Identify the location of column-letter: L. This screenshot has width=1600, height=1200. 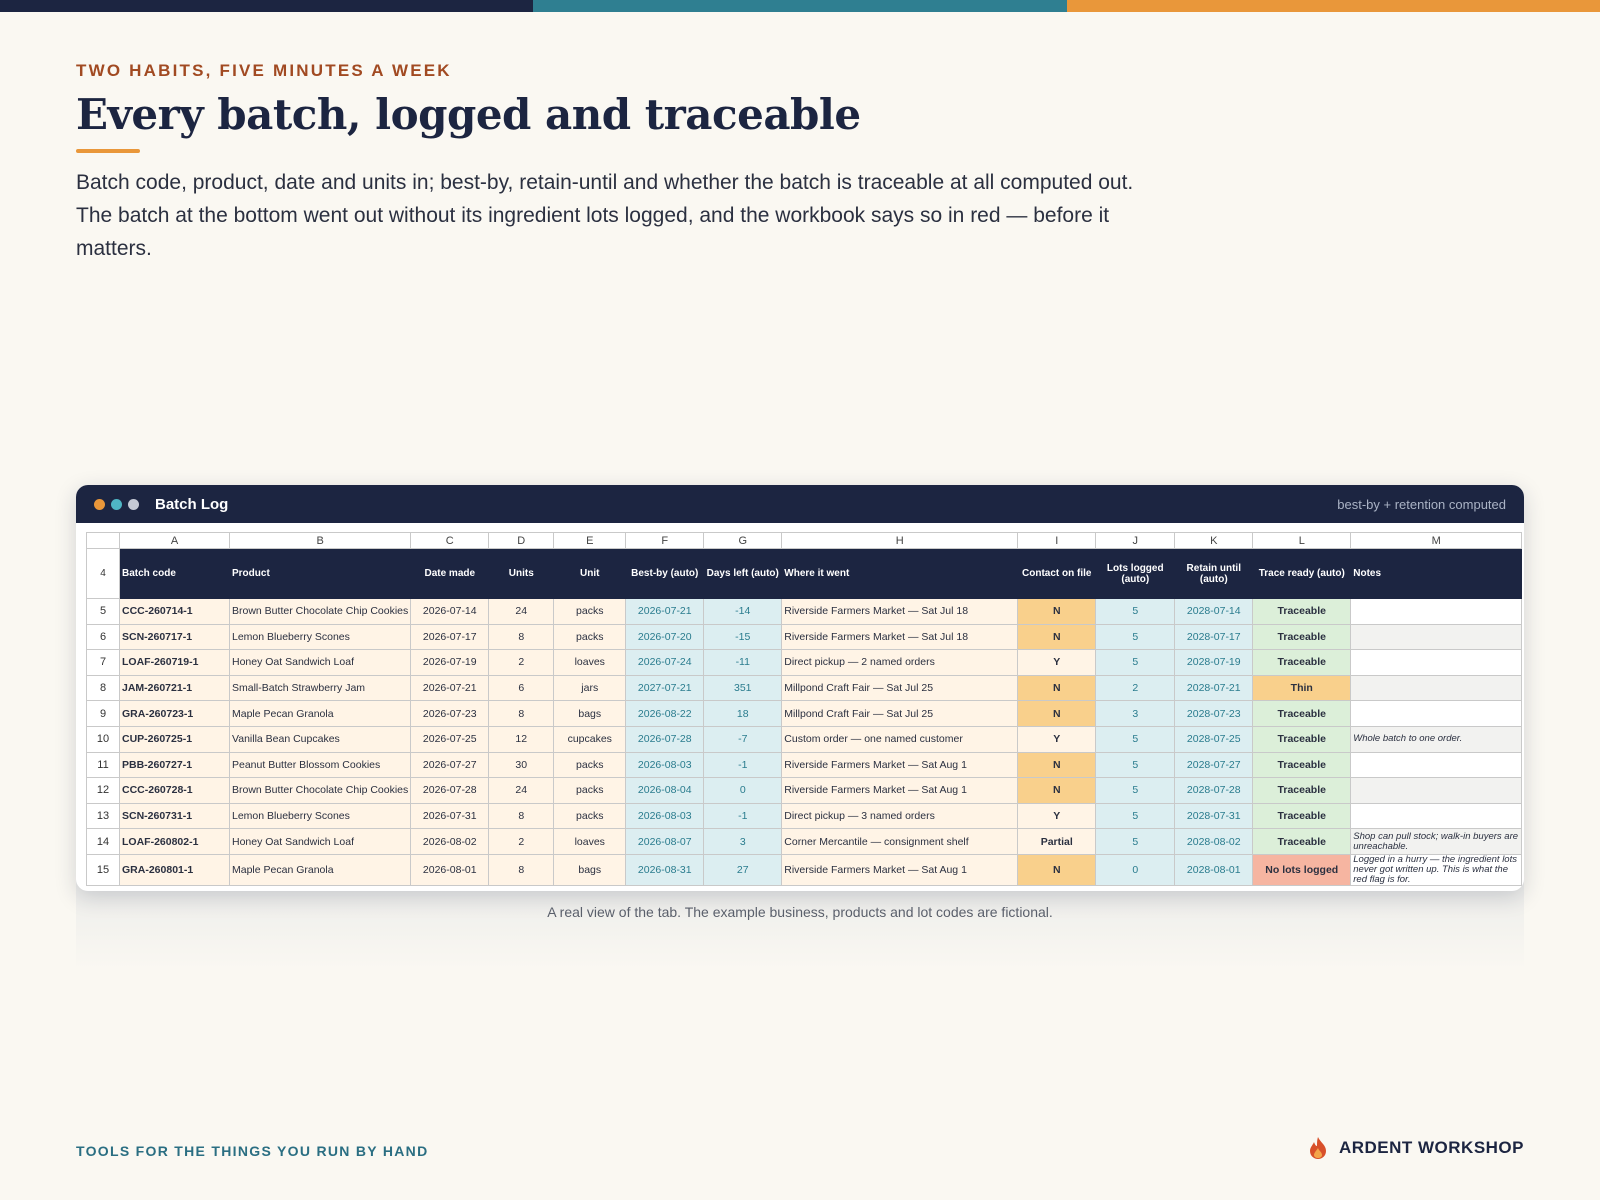
(1302, 540).